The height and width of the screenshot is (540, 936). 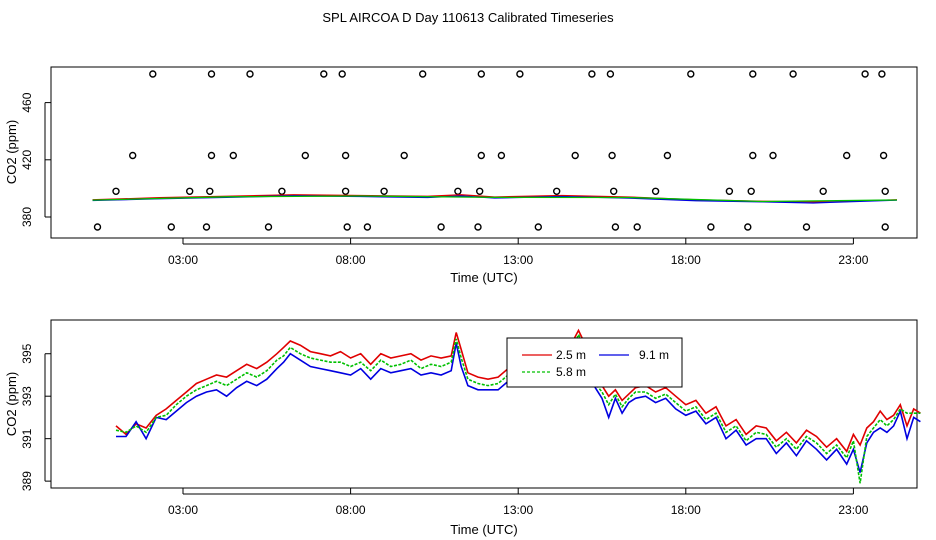 I want to click on y-tick-label: 395, so click(x=27, y=353).